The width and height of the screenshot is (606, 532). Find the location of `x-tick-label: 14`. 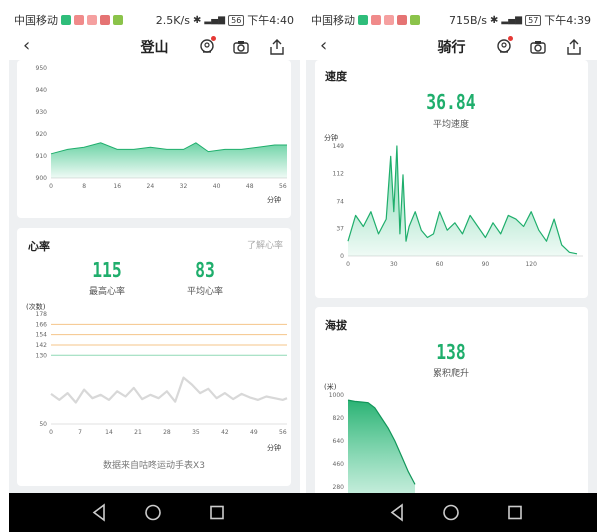

x-tick-label: 14 is located at coordinates (109, 432).